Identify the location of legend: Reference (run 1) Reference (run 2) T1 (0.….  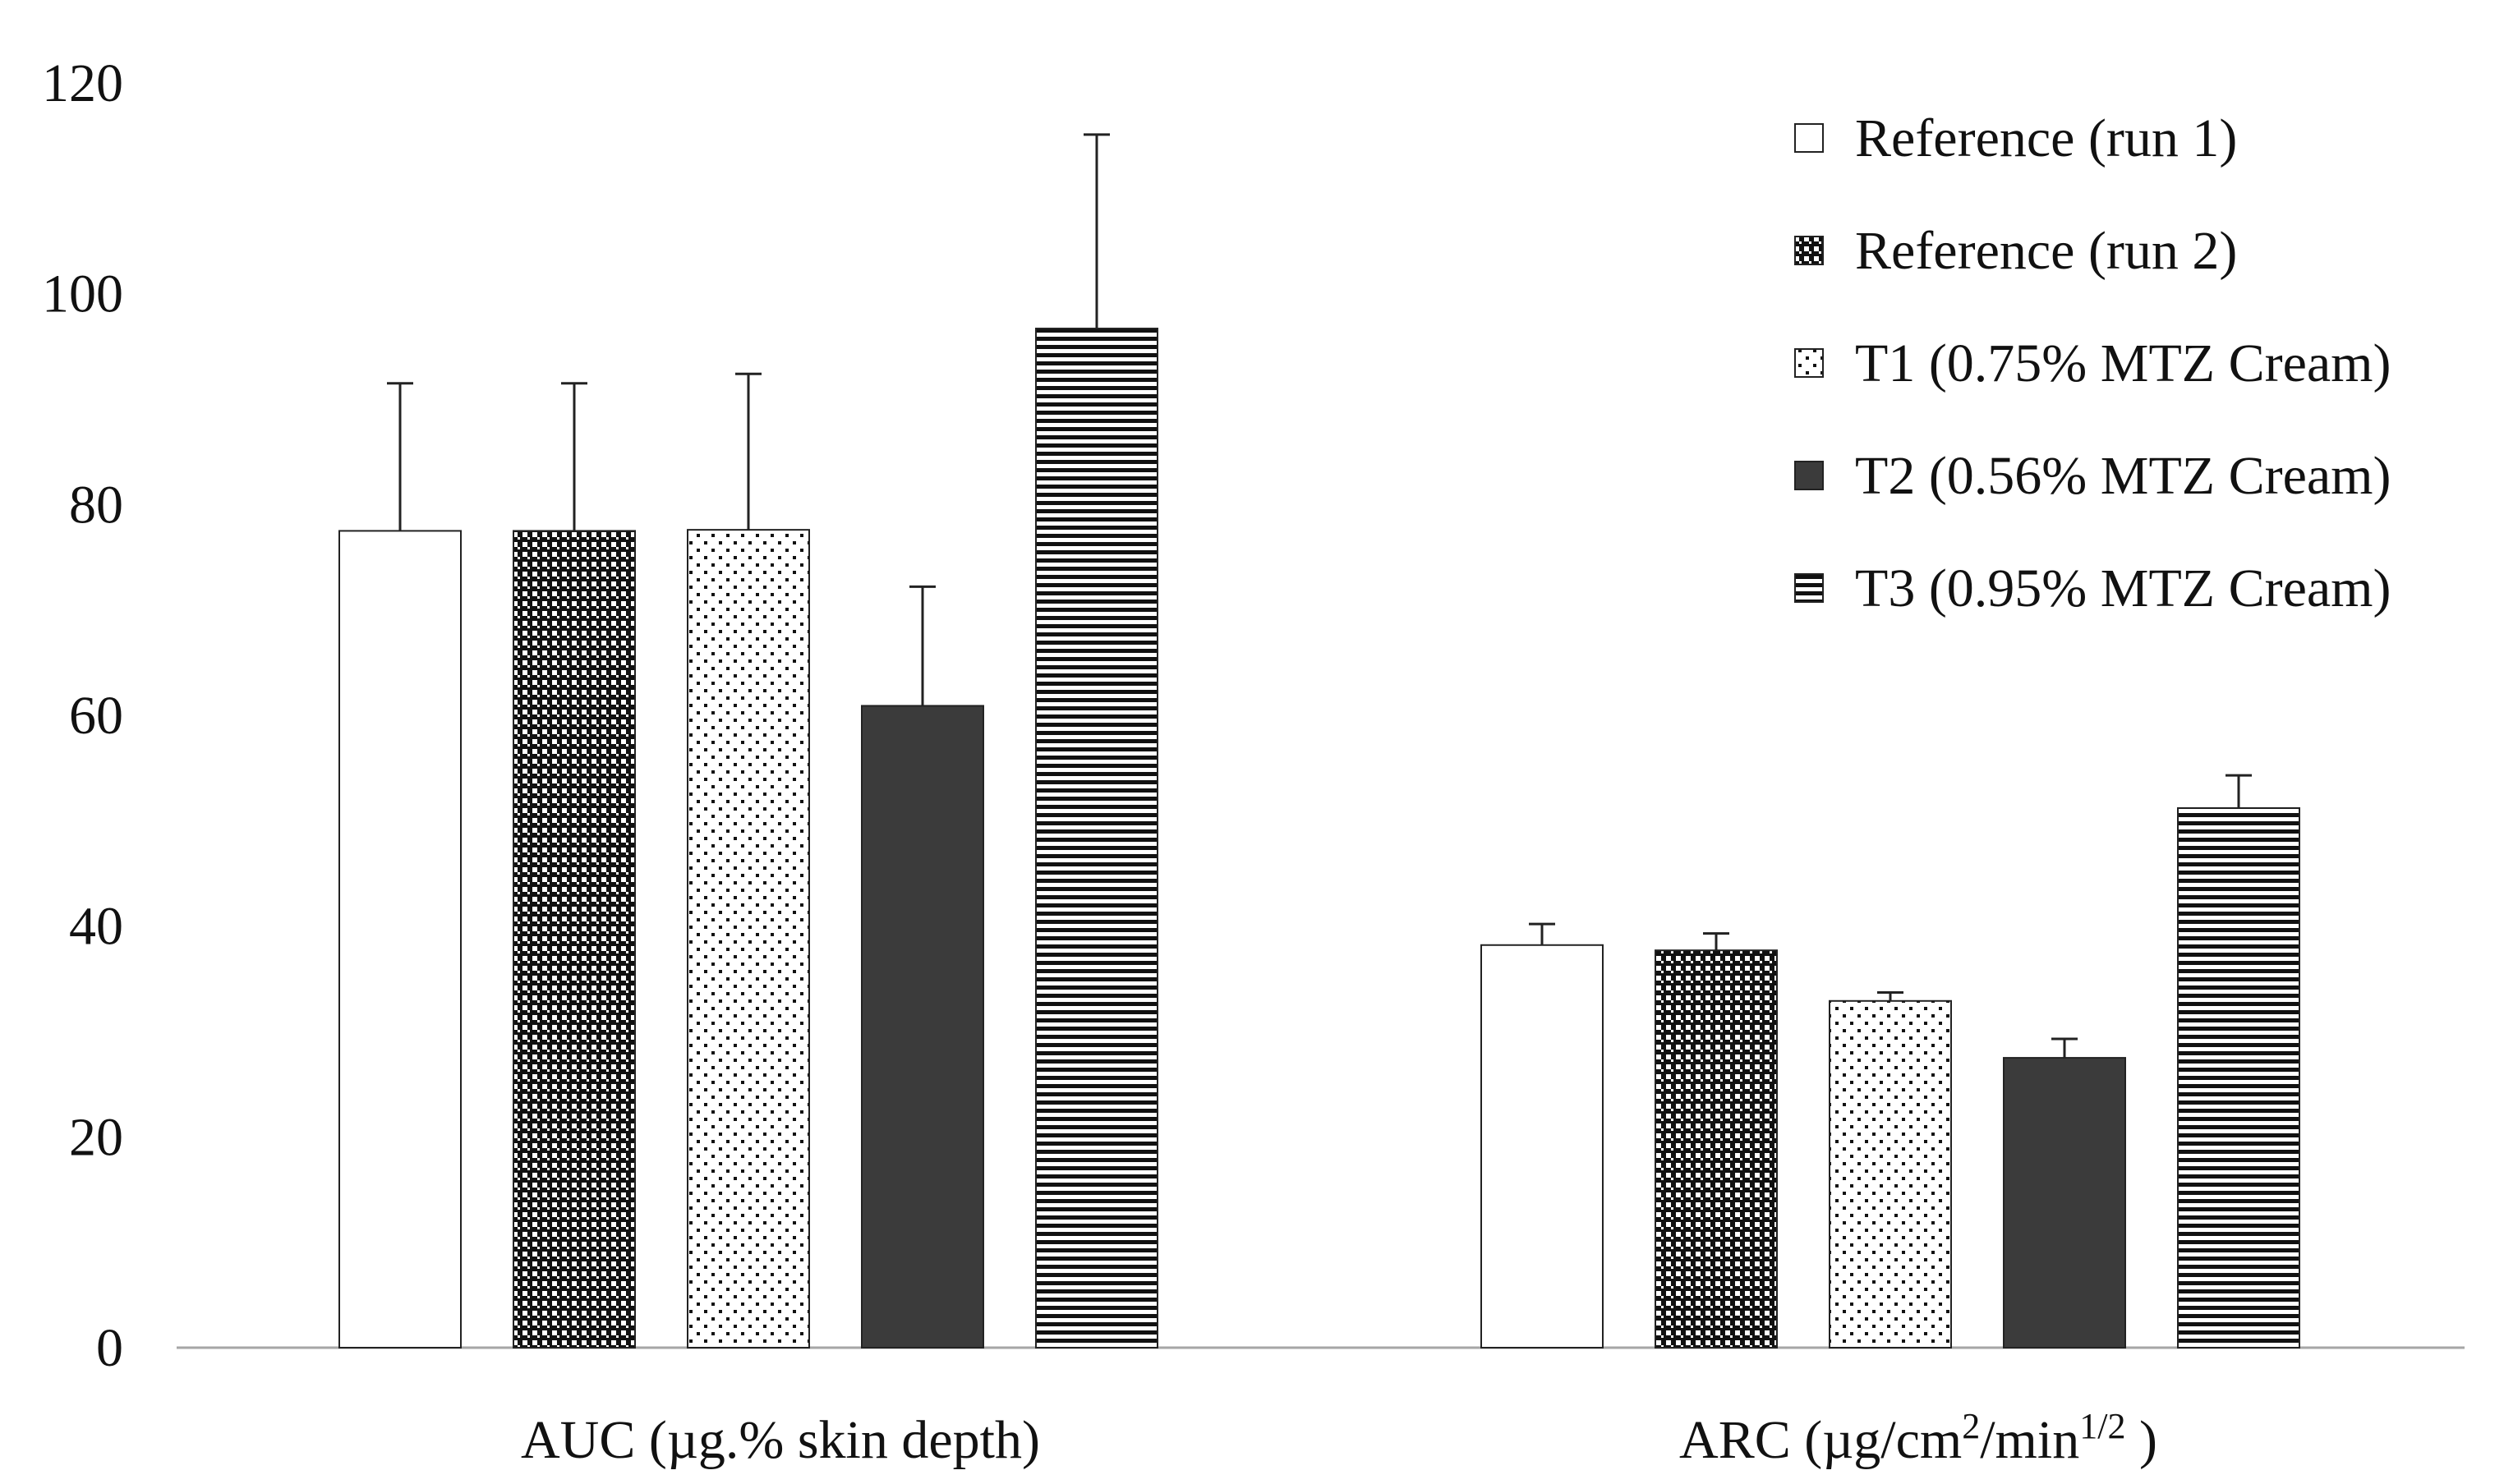
(2092, 363).